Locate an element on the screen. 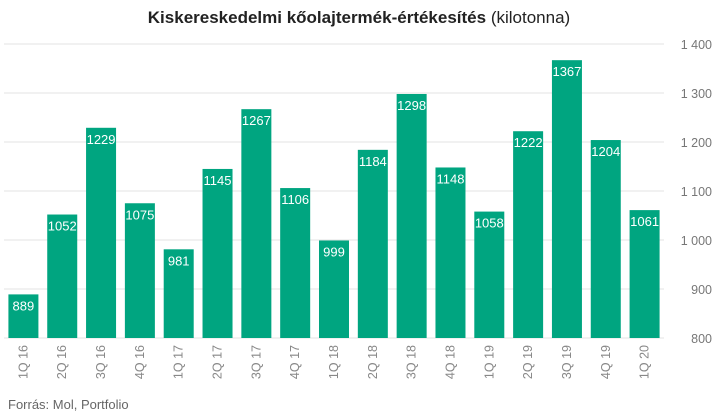 The image size is (718, 415). x-tick-label: 1Q 16 is located at coordinates (23, 362).